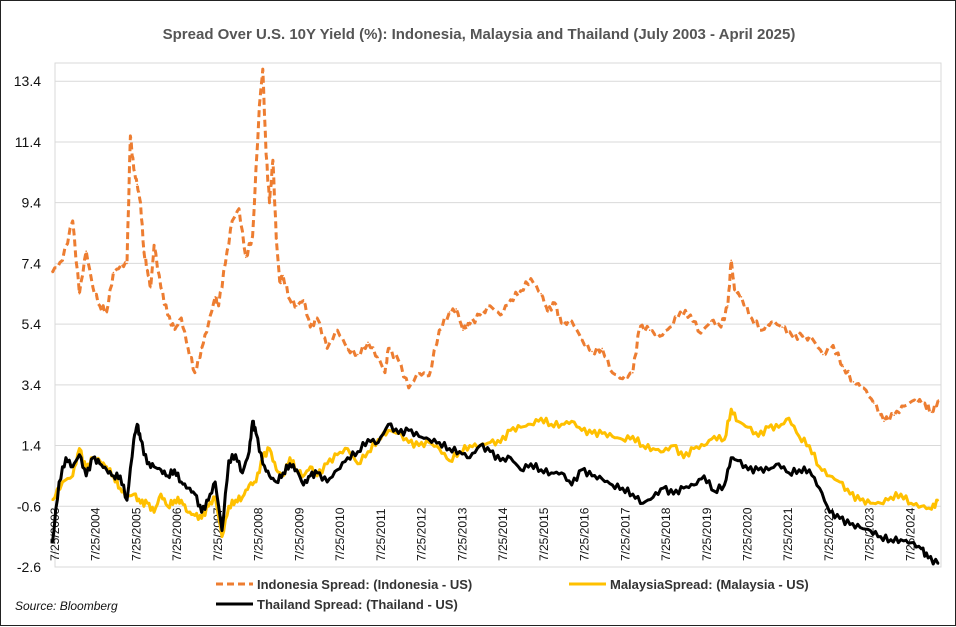 This screenshot has height=627, width=956. I want to click on x-tick-label: 7/25/2024, so click(910, 534).